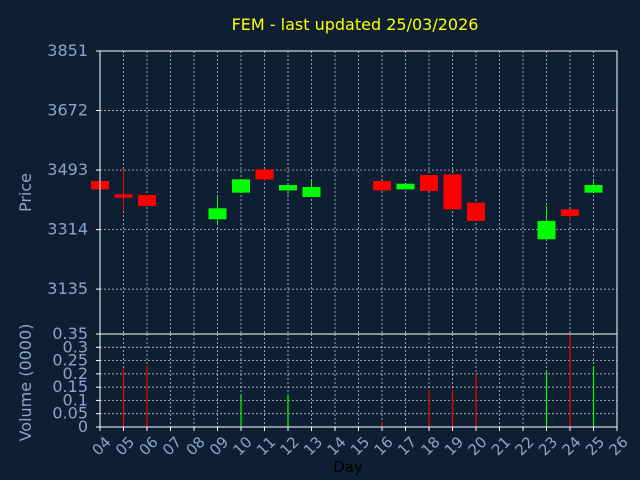  Describe the element at coordinates (478, 446) in the screenshot. I see `day-tick-label: 20` at that location.